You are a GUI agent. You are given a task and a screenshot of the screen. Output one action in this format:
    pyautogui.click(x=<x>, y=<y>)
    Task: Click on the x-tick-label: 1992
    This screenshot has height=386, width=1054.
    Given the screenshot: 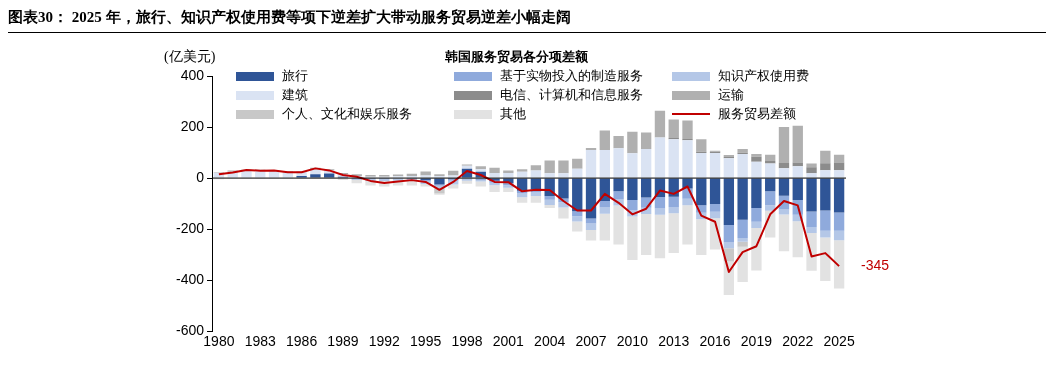 What is the action you would take?
    pyautogui.click(x=384, y=341)
    